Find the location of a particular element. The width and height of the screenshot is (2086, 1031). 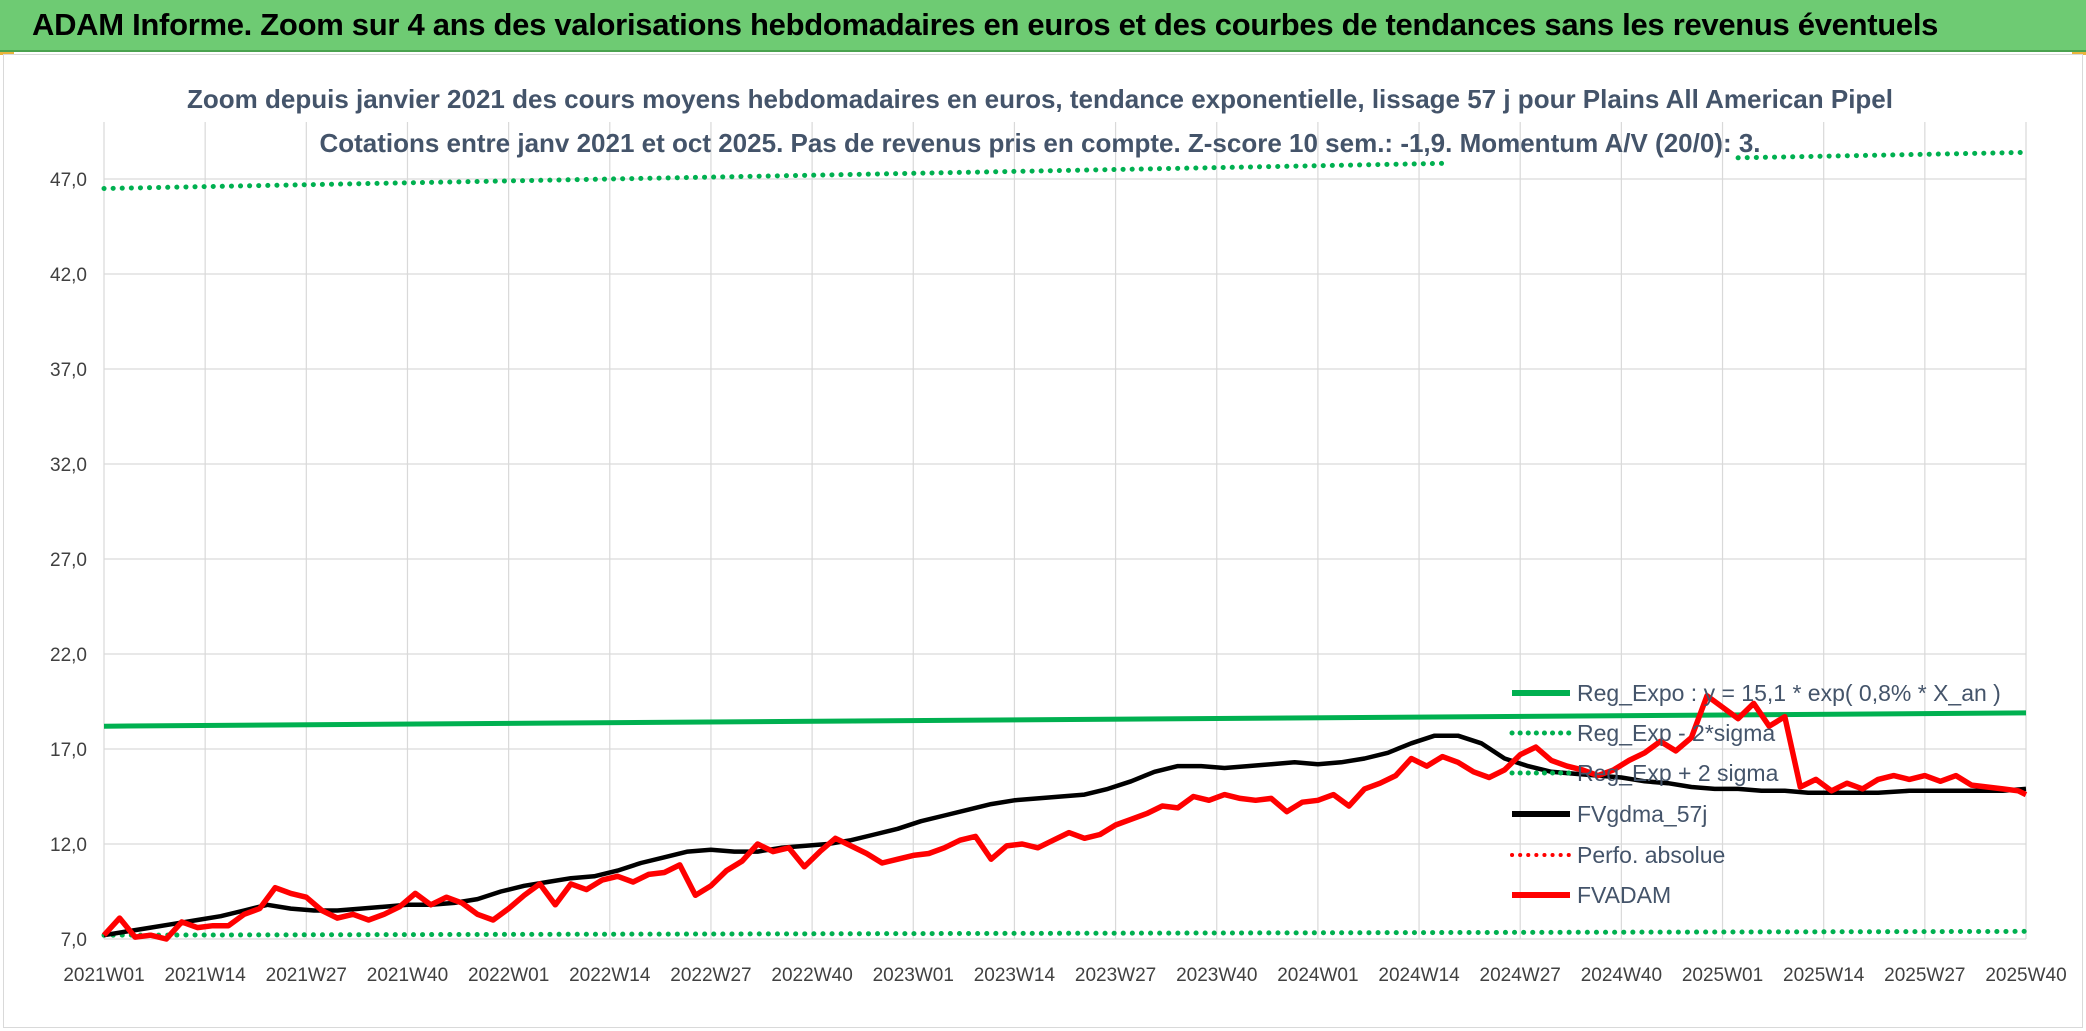

x-tick-label: 2025W14 is located at coordinates (1824, 975).